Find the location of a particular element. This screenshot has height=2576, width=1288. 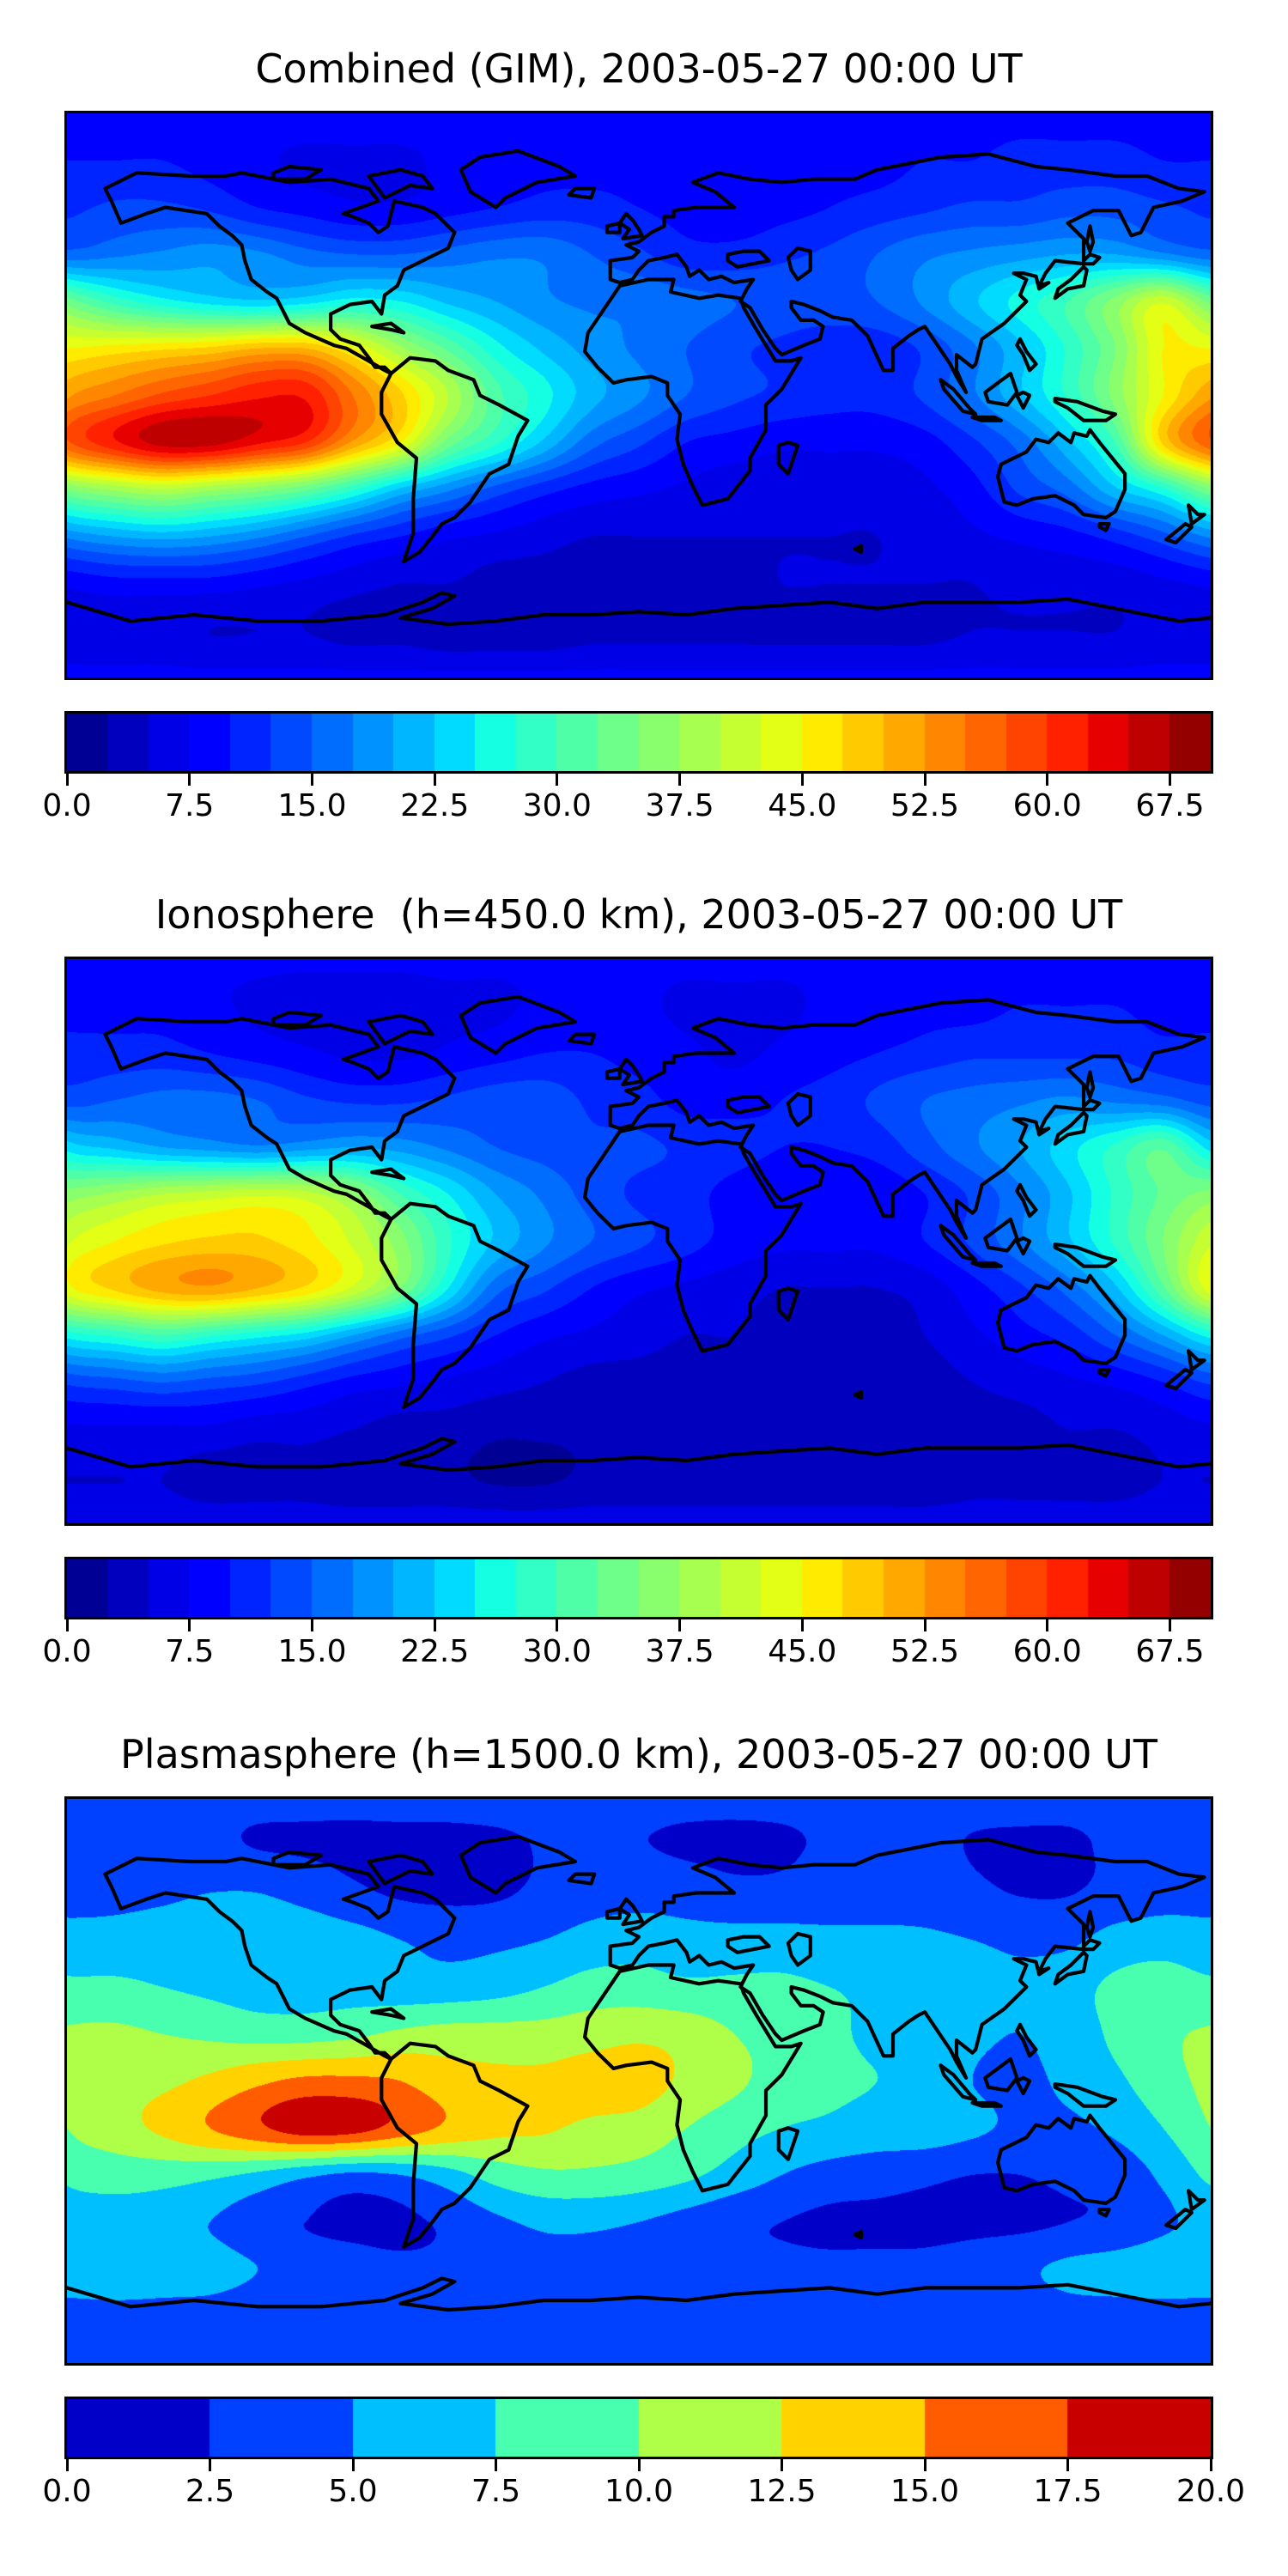

colorbar-plasmasphere is located at coordinates (638, 2428).